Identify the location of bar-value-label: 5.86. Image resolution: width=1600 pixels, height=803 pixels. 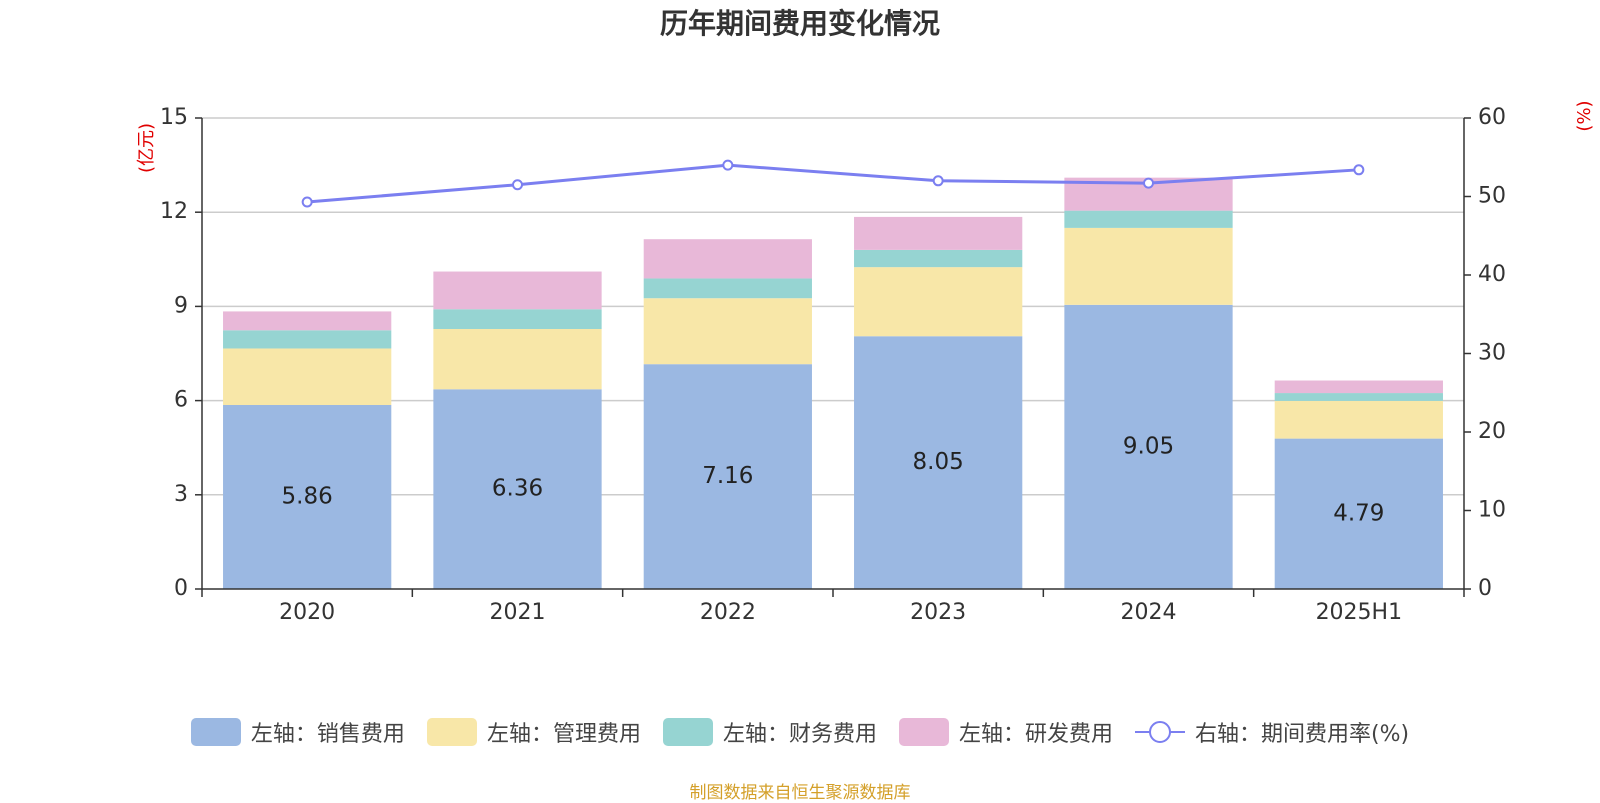
(307, 496).